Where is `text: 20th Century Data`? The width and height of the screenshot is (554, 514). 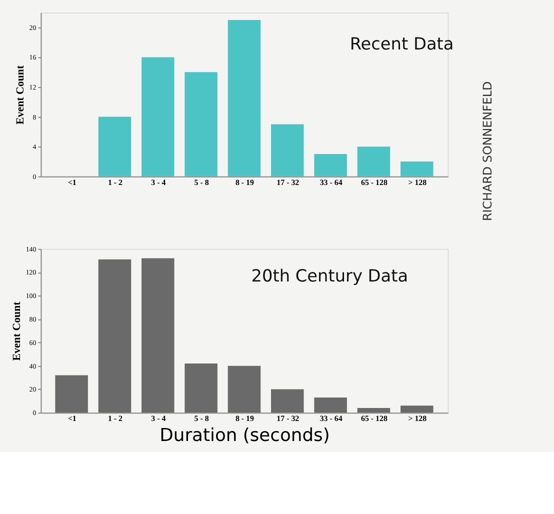
text: 20th Century Data is located at coordinates (329, 276).